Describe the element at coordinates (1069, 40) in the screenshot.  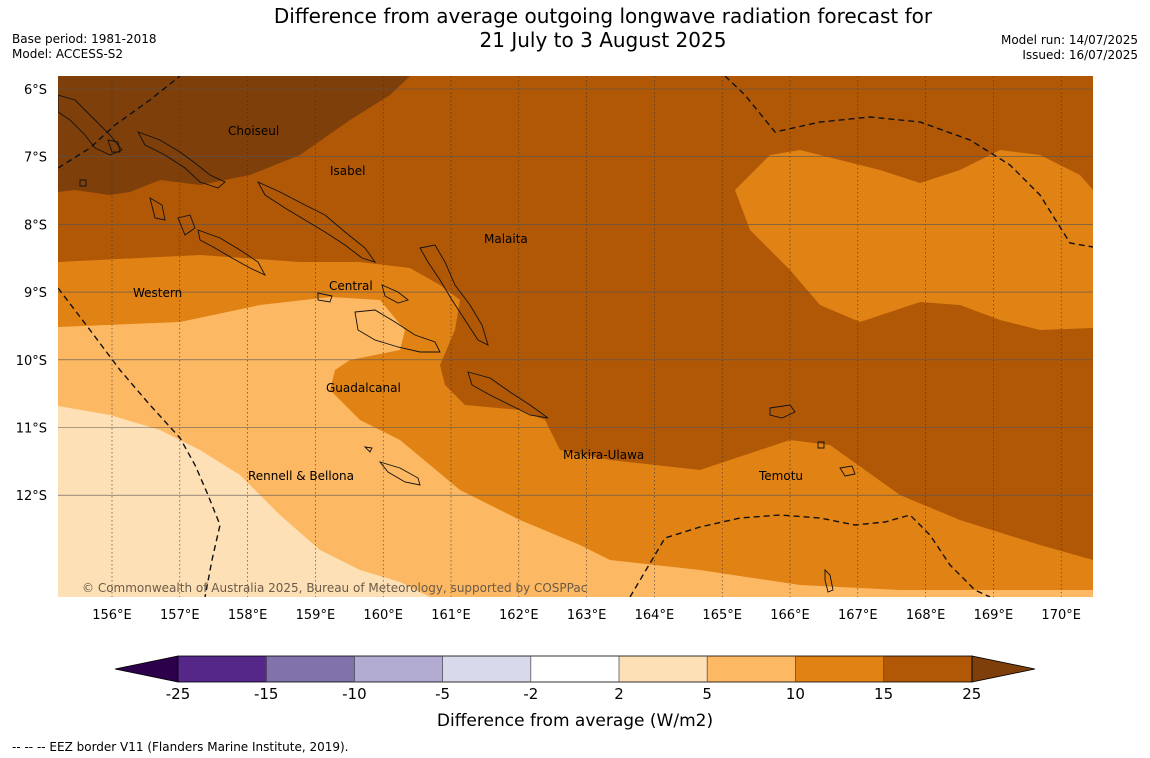
I see `model-run: Model run: 14/07/2025` at that location.